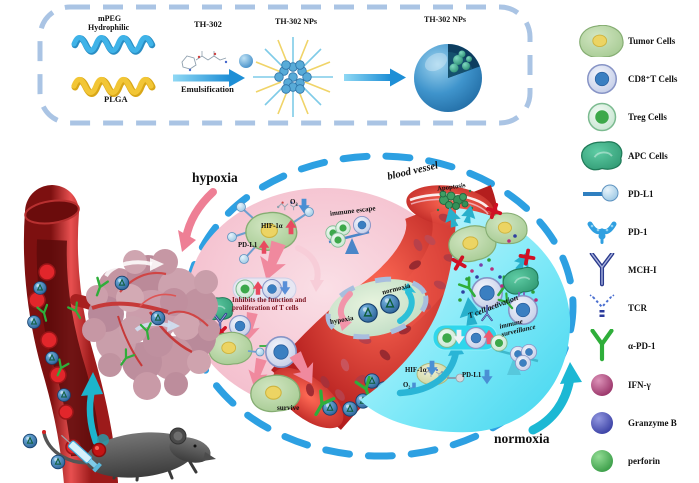 This screenshot has height=483, width=699. I want to click on legend-item-tcr: TCR, so click(637, 308).